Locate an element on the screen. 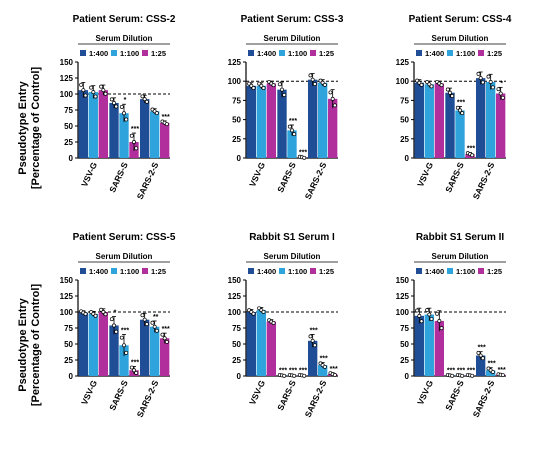 This screenshot has height=453, width=550. y-tick-label: 0 is located at coordinates (71, 158).